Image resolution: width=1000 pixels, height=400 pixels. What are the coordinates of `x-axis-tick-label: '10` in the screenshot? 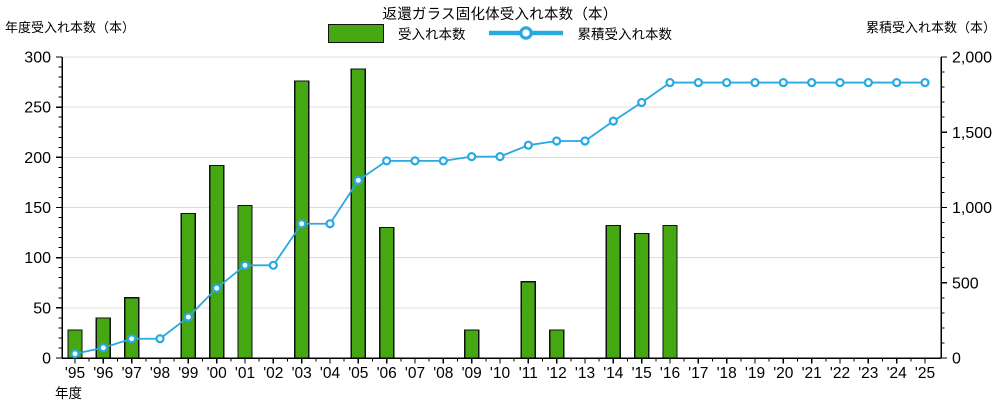 It's located at (500, 373).